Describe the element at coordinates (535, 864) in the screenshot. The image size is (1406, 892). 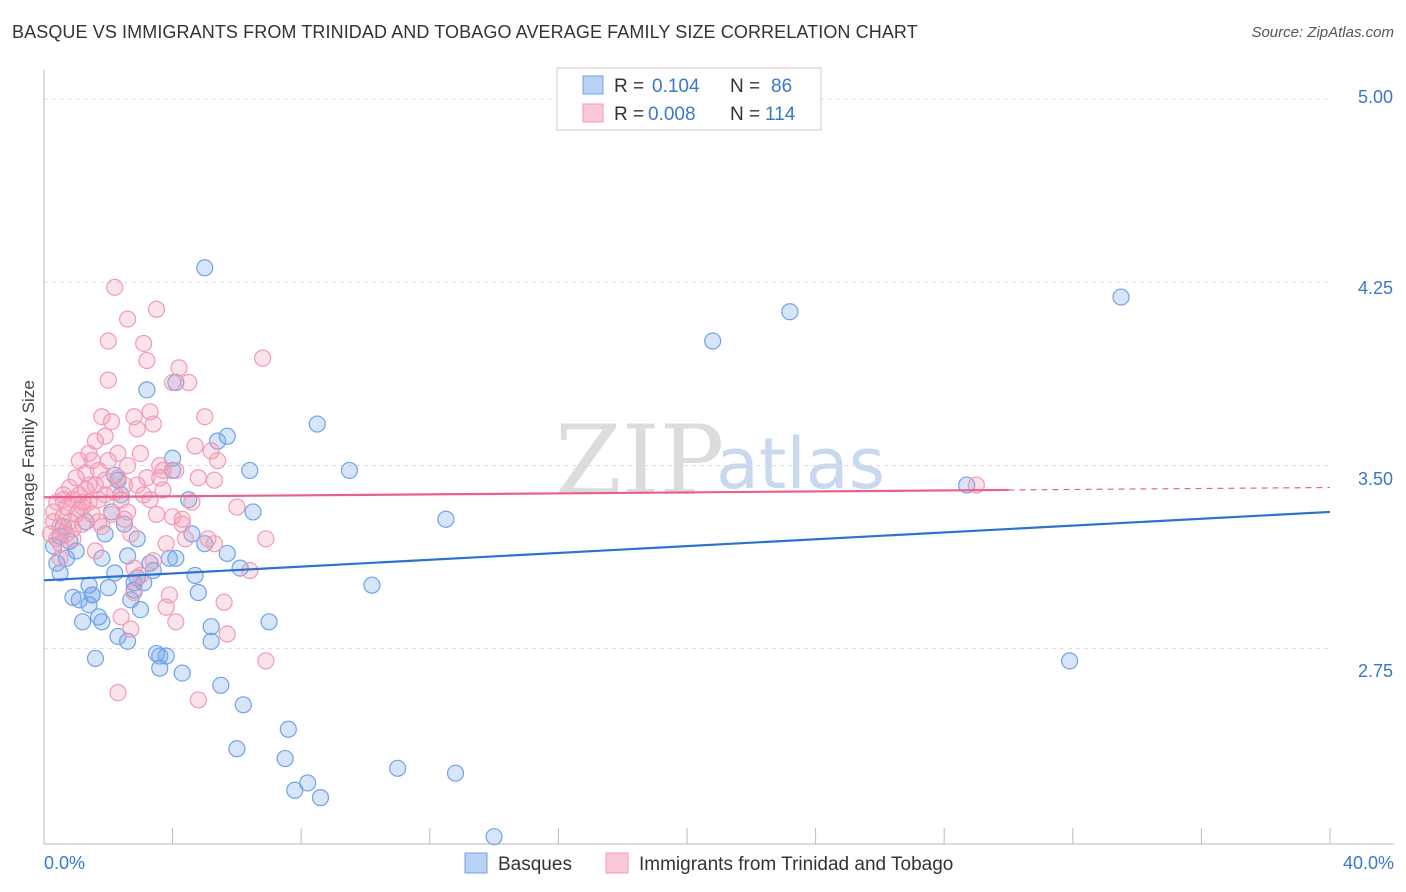
I see `legend-label-basques: Basques` at that location.